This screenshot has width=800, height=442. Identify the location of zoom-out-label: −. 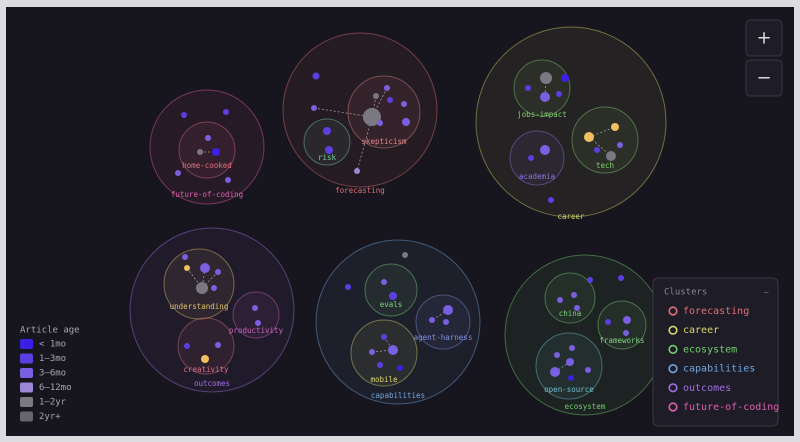
(763, 78).